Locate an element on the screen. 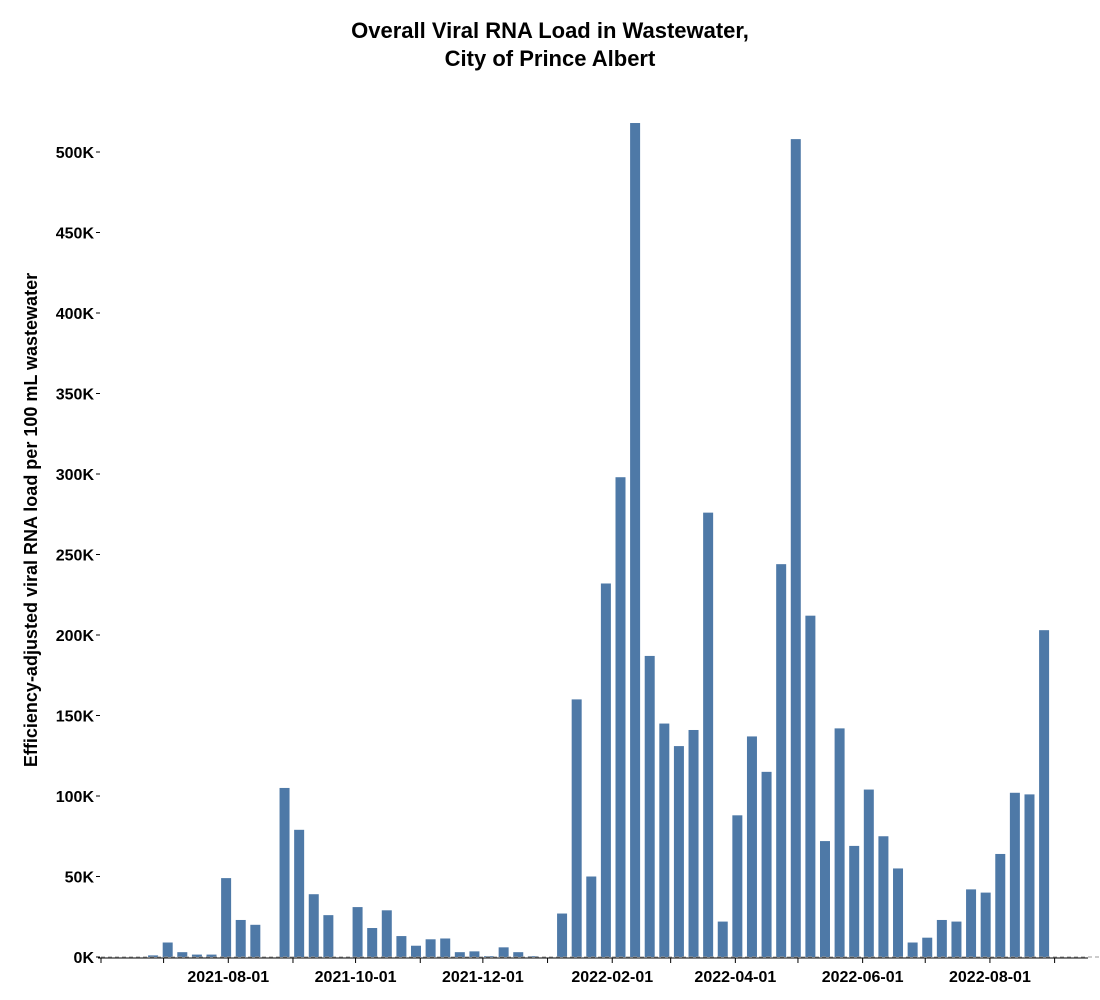 This screenshot has height=1000, width=1100. chart-title-line-2: City of Prince Albert is located at coordinates (550, 58).